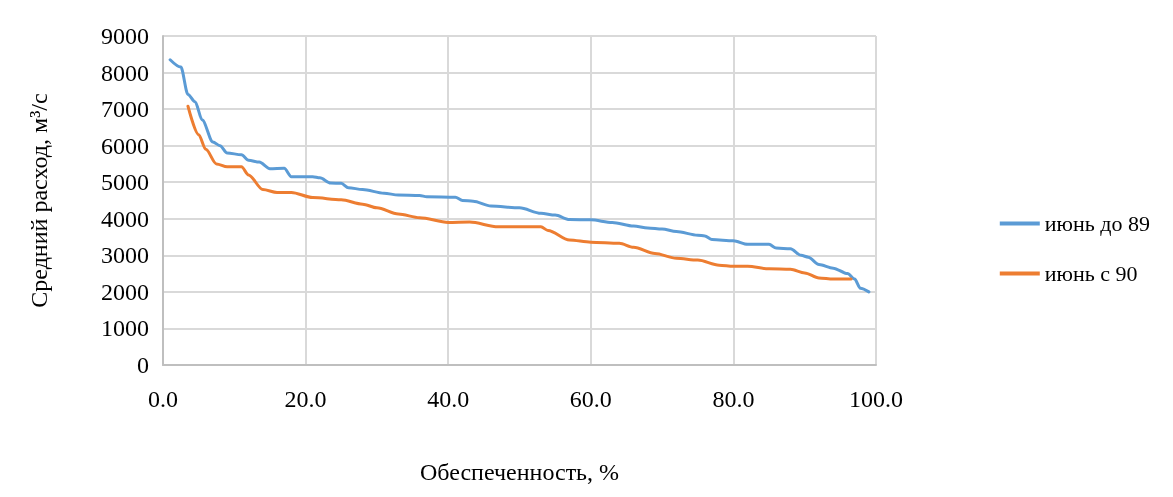  I want to click on x-tick-label: 100.0, so click(876, 399).